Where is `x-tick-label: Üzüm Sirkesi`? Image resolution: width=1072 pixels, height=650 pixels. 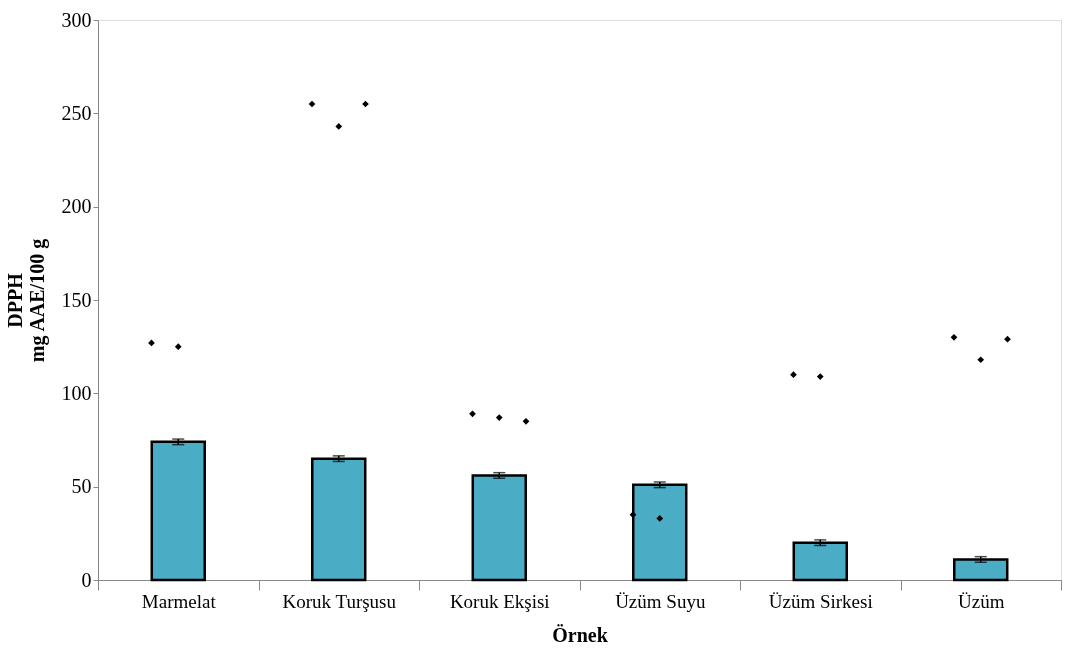
x-tick-label: Üzüm Sirkesi is located at coordinates (820, 601).